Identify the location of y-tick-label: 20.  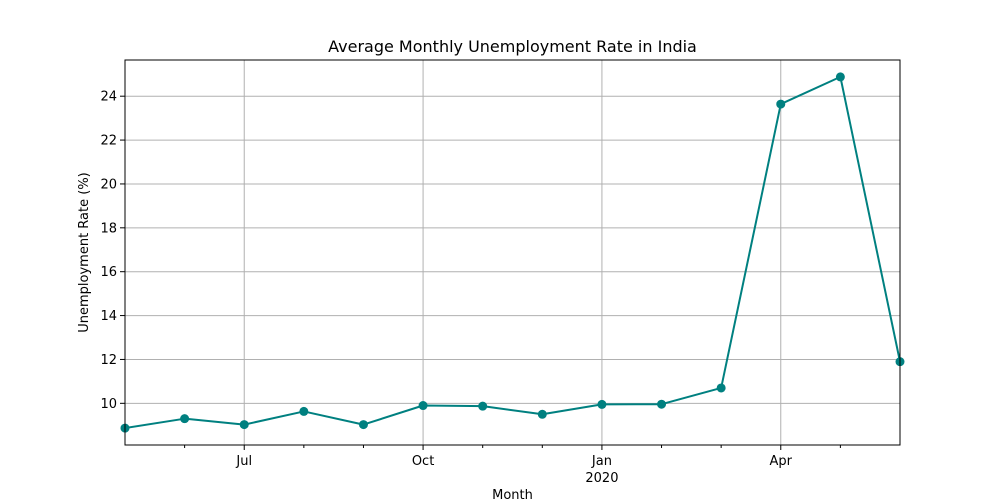
(108, 184).